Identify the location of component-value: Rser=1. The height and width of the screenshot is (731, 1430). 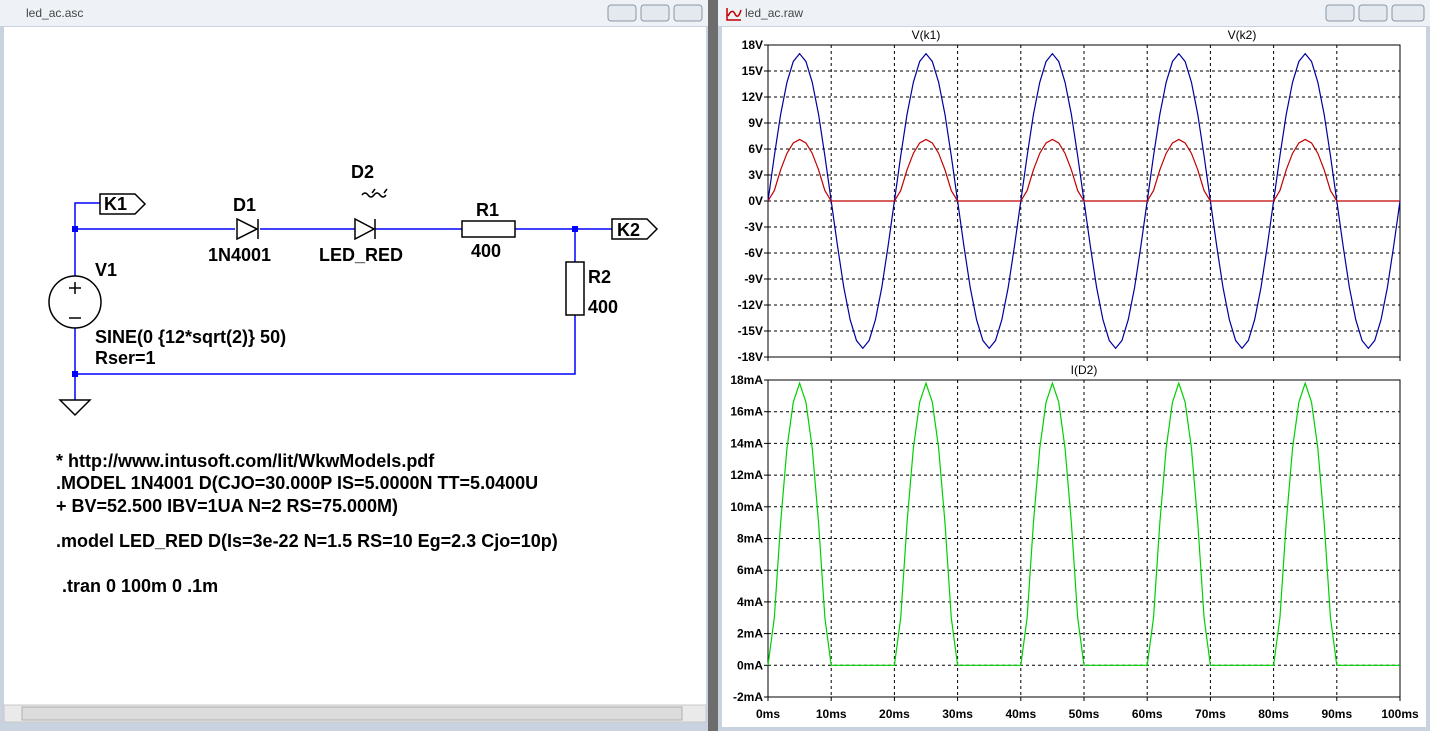
(125, 358).